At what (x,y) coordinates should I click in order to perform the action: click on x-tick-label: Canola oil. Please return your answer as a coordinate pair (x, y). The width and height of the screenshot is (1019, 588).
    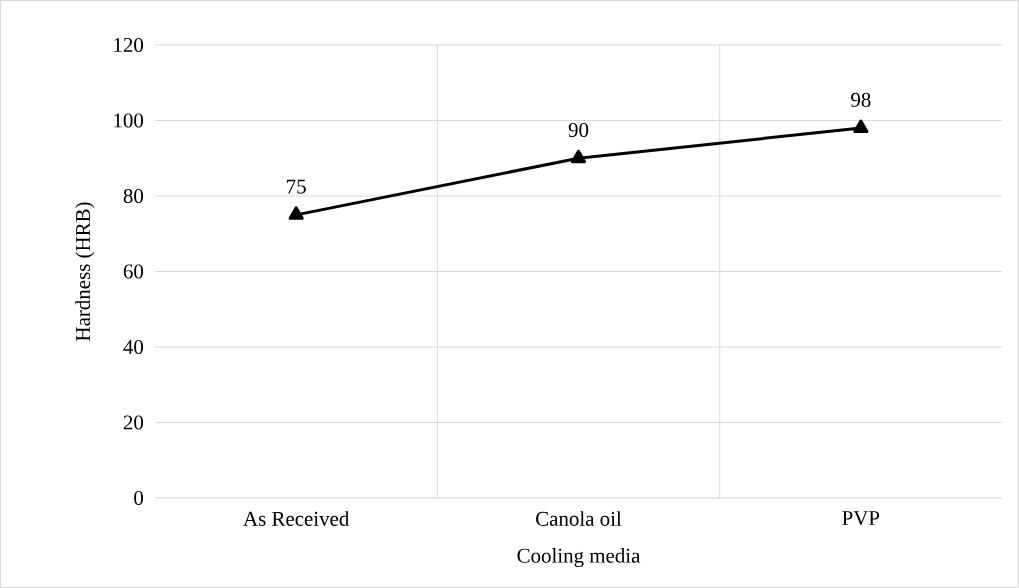
    Looking at the image, I should click on (579, 518).